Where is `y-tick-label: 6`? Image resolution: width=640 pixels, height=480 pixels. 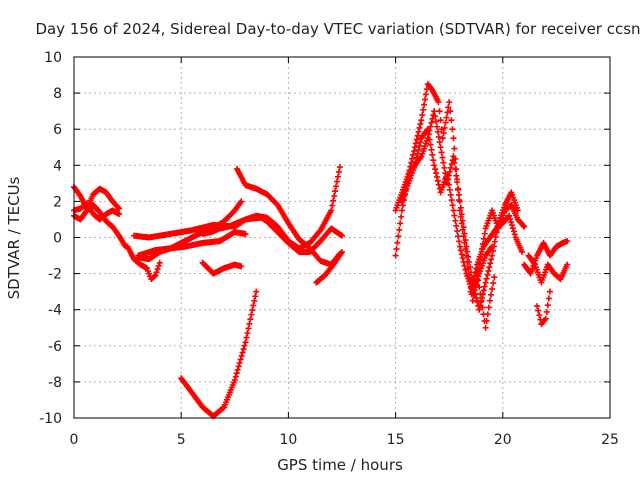 y-tick-label: 6 is located at coordinates (57, 130).